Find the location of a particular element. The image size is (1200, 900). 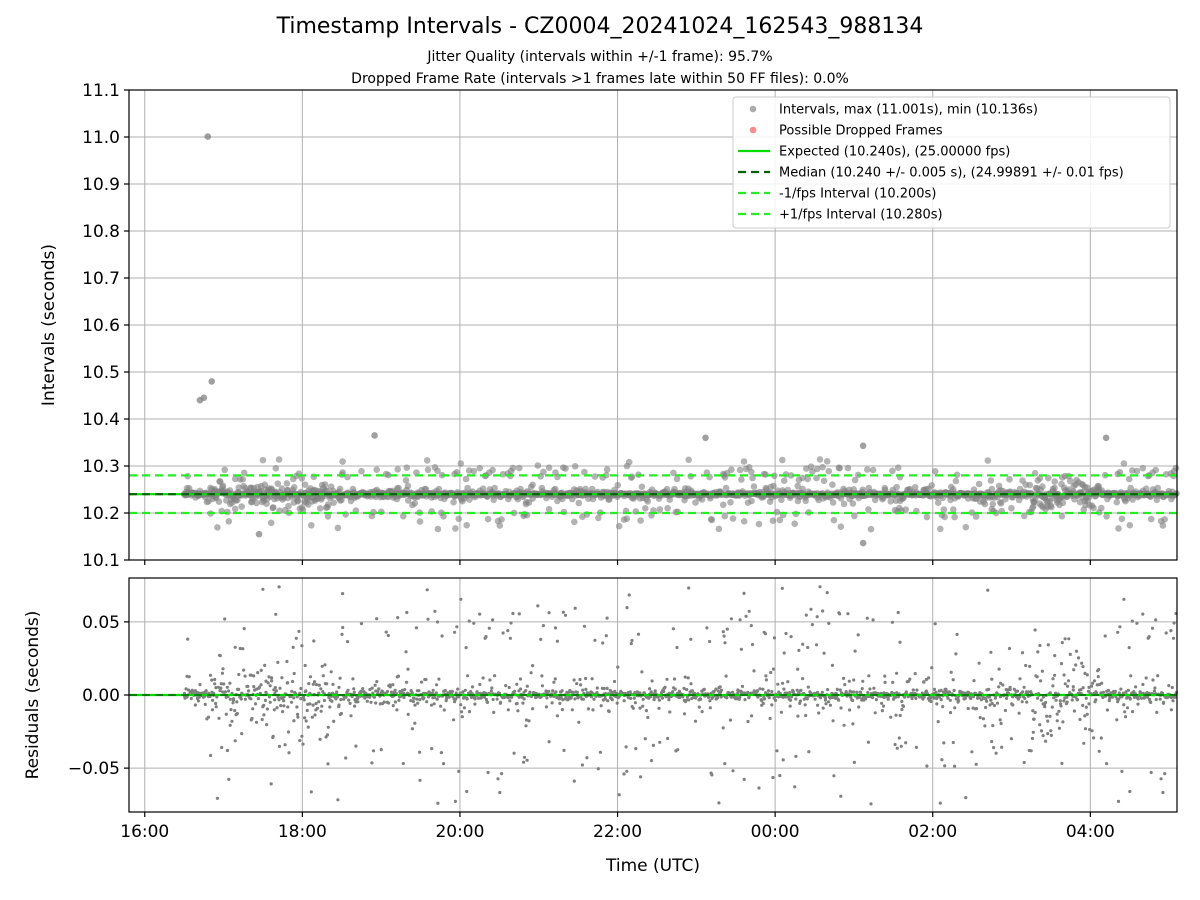

y-tick-label: 10.8 is located at coordinates (101, 232).